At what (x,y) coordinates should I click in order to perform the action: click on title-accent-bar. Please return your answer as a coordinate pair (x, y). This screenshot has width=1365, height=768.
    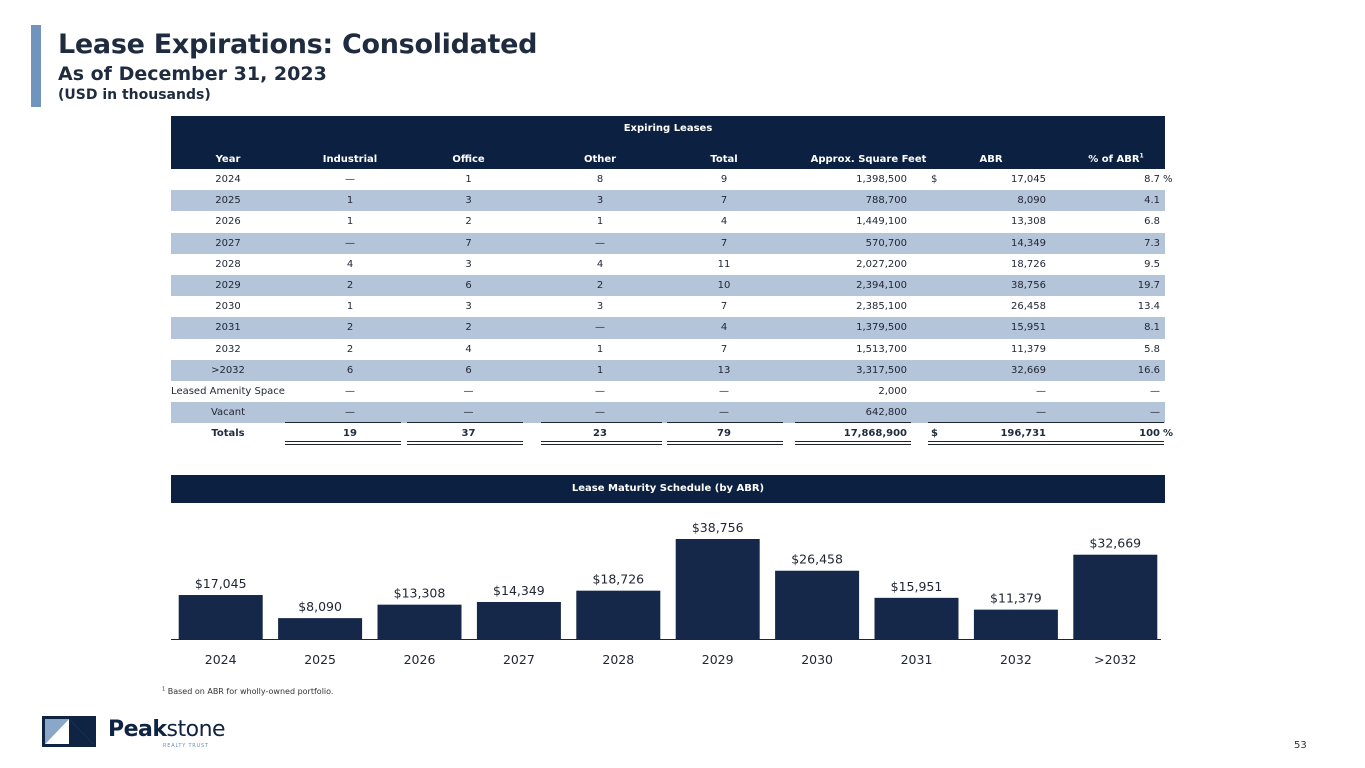
    Looking at the image, I should click on (36, 66).